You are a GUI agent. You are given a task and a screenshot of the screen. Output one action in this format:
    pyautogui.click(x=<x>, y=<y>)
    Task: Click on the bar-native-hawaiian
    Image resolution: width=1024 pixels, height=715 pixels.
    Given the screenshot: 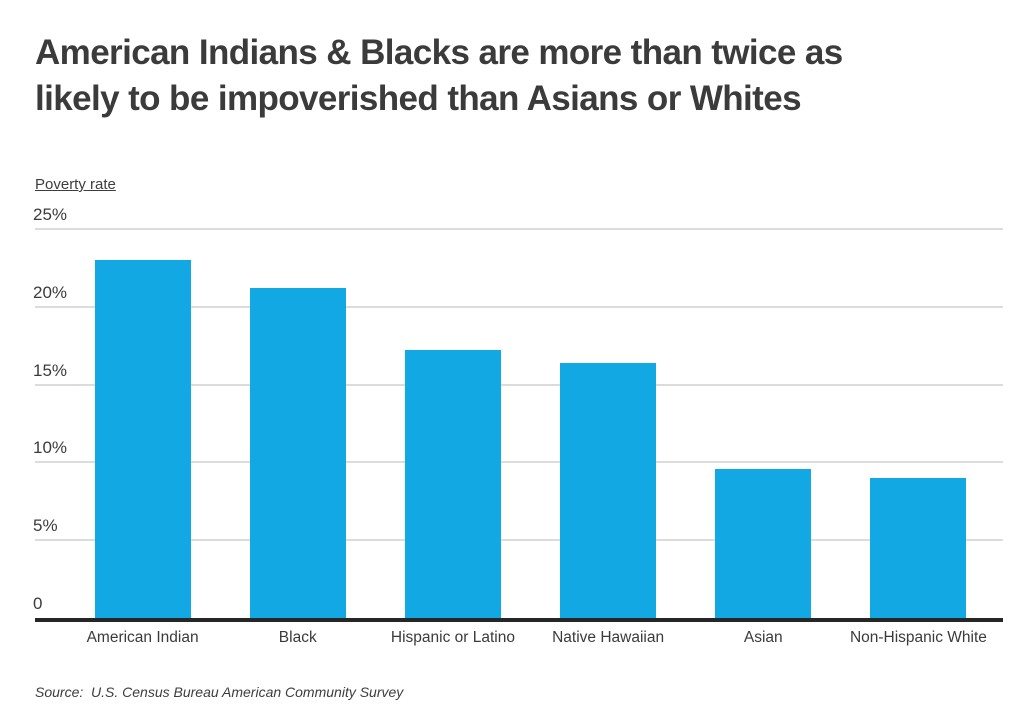 What is the action you would take?
    pyautogui.click(x=608, y=490)
    